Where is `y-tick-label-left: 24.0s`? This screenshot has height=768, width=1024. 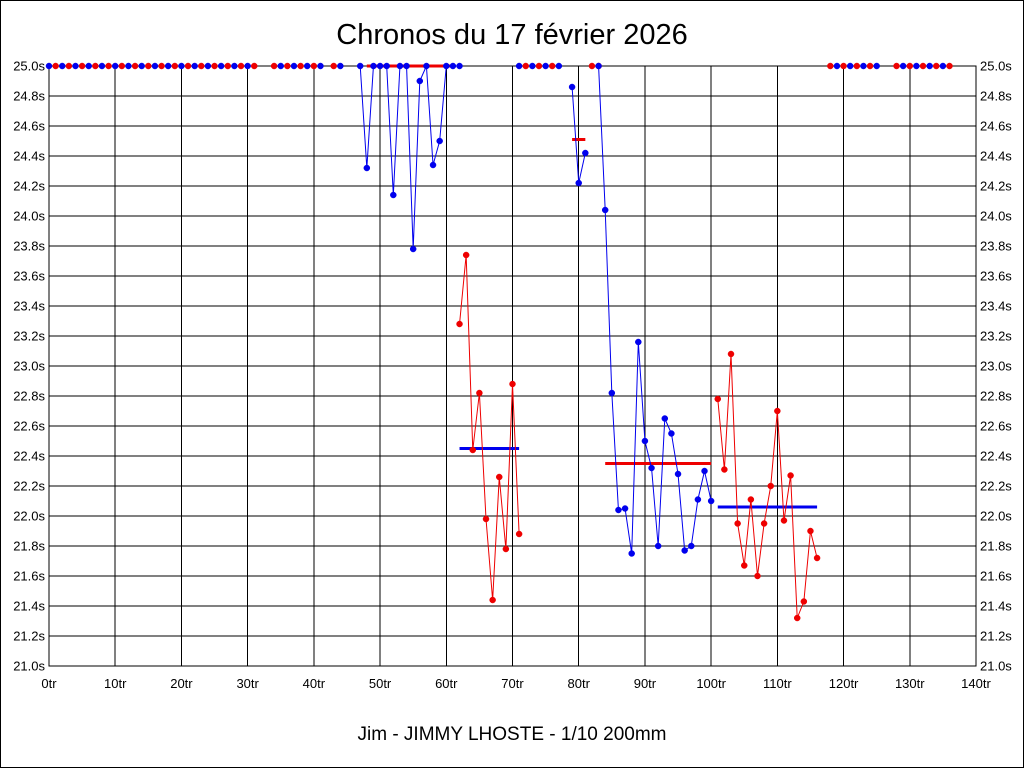
y-tick-label-left: 24.0s is located at coordinates (29, 216).